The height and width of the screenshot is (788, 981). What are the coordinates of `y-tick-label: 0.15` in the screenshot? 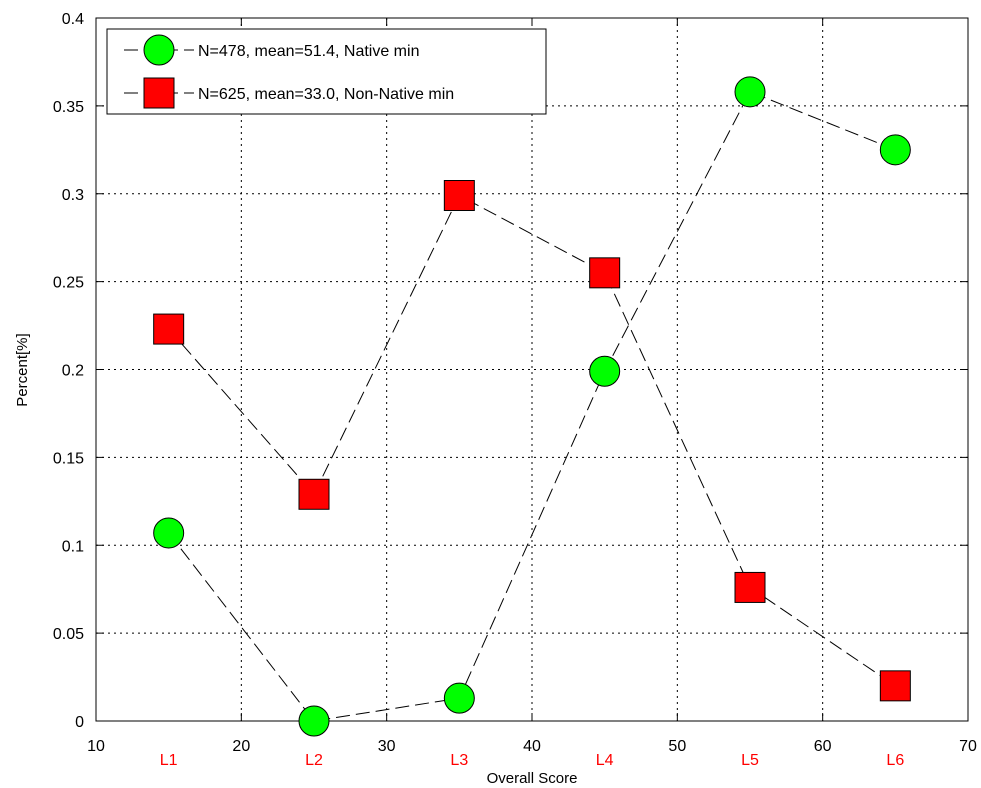 It's located at (68, 458).